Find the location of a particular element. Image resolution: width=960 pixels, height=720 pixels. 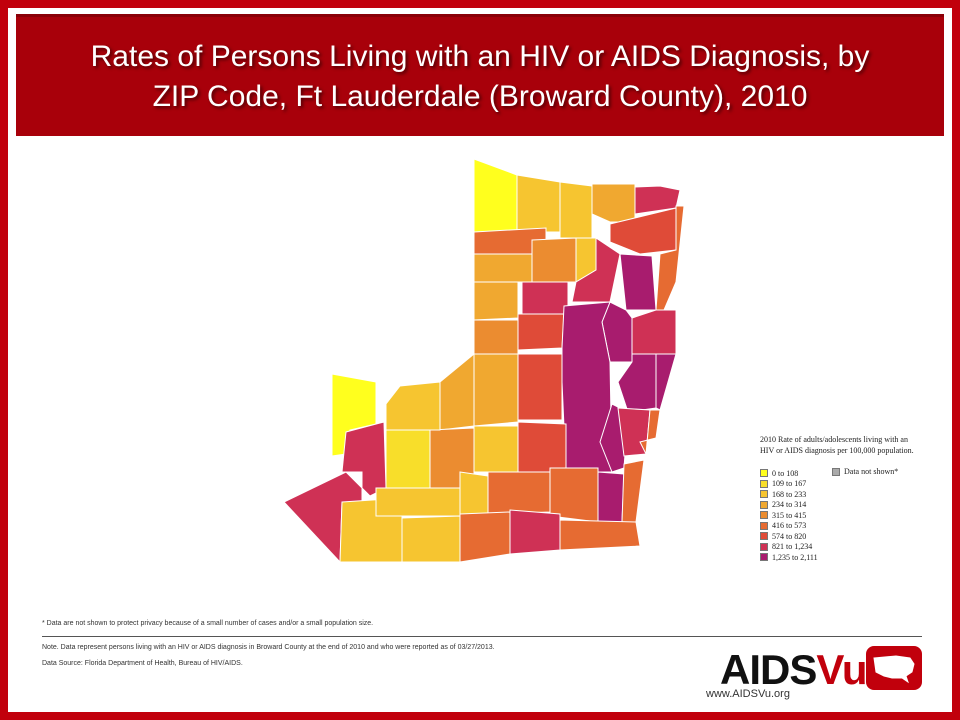

legend-label: 0 to 108 is located at coordinates (785, 473).